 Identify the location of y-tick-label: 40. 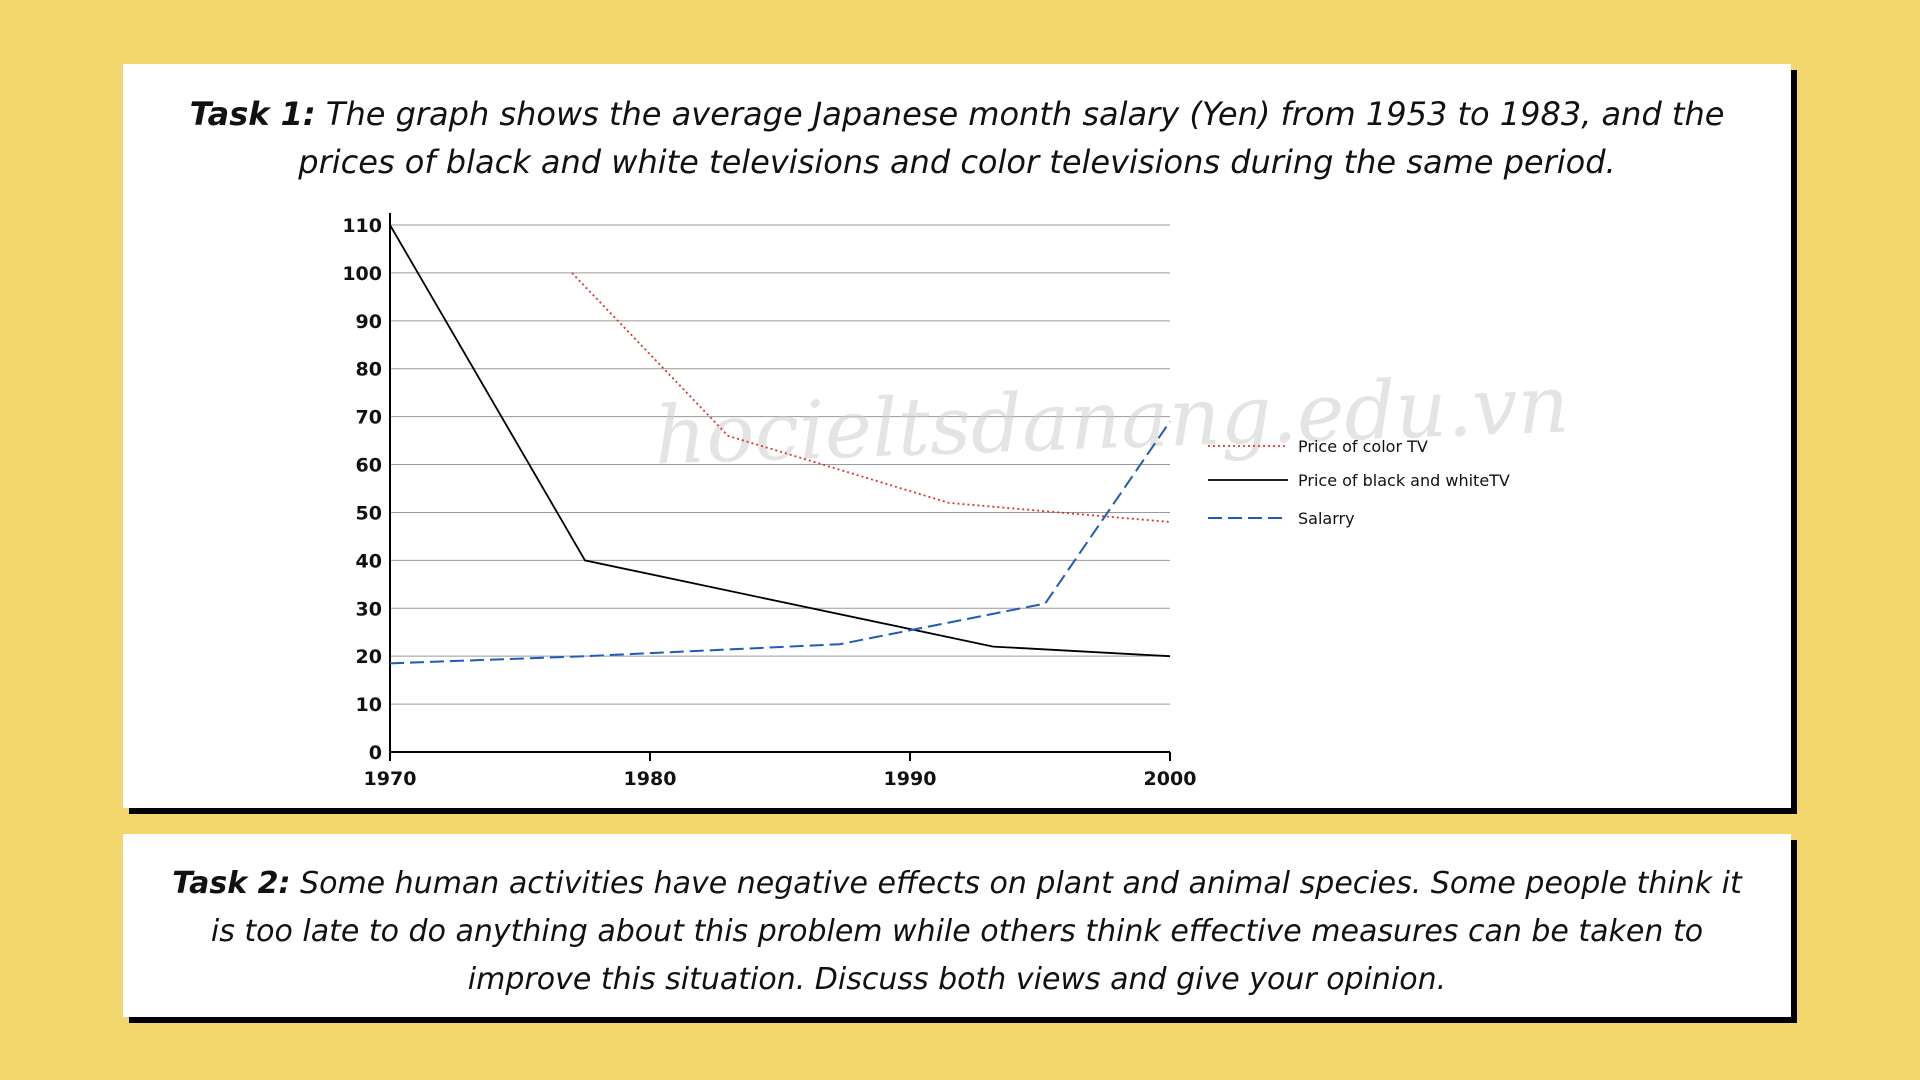
(369, 561).